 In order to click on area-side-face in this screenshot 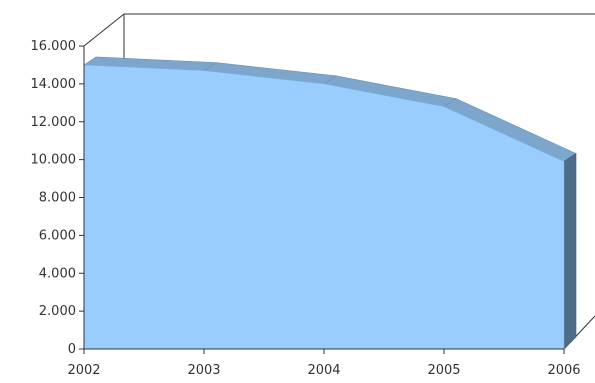, I will do `click(570, 251)`.